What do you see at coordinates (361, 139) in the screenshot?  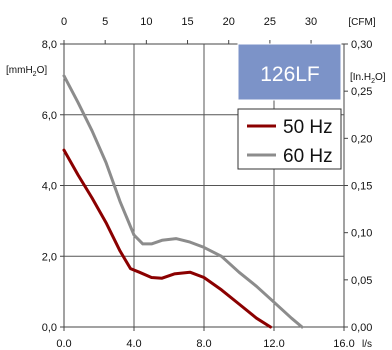 I see `y-right-tick-label-4: 0,20` at bounding box center [361, 139].